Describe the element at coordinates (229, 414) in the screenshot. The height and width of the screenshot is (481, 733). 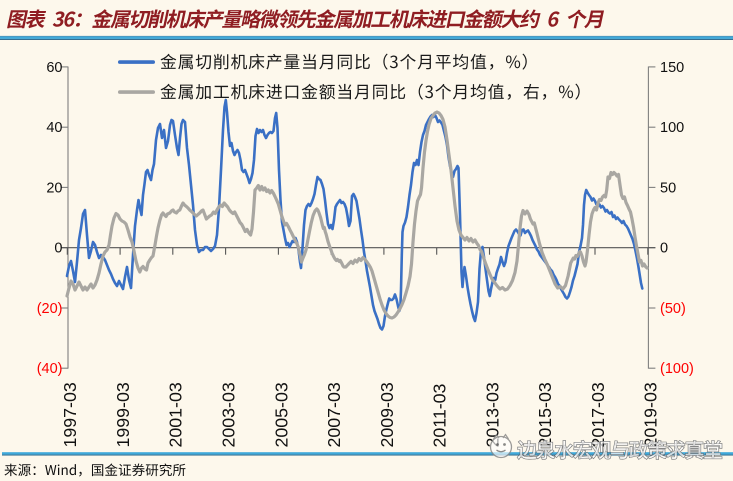
I see `svg-text: 2003-03` at that location.